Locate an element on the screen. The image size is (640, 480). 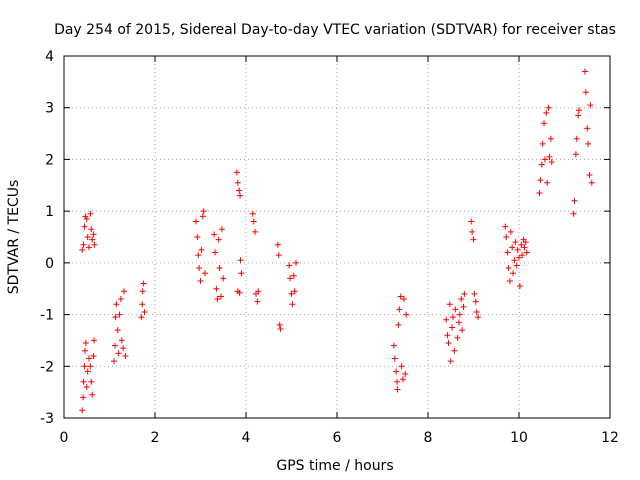
y-tick-label: 1 is located at coordinates (49, 212).